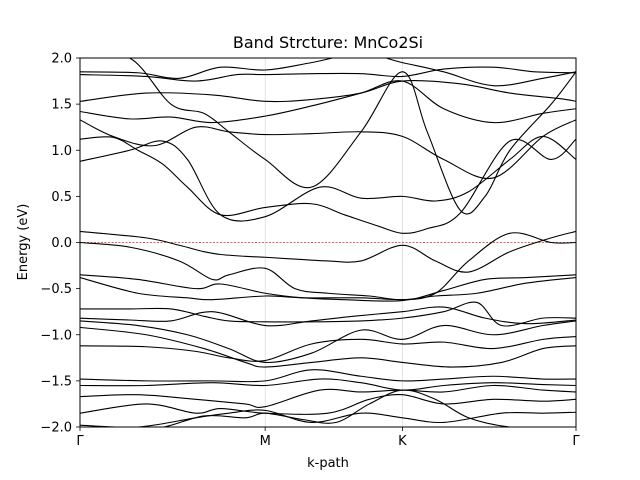 This screenshot has height=480, width=640. I want to click on chart-title: Band Strcture: MnCo2Si, so click(328, 42).